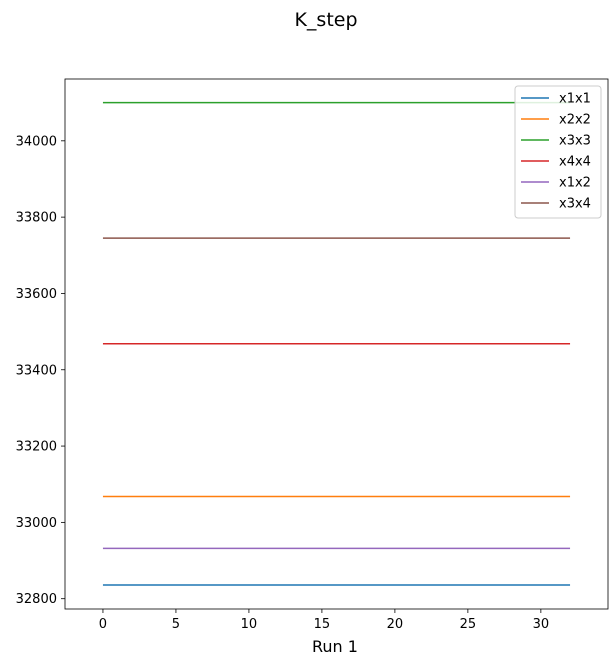  What do you see at coordinates (575, 141) in the screenshot?
I see `legend-label-x3x3: x3x3` at bounding box center [575, 141].